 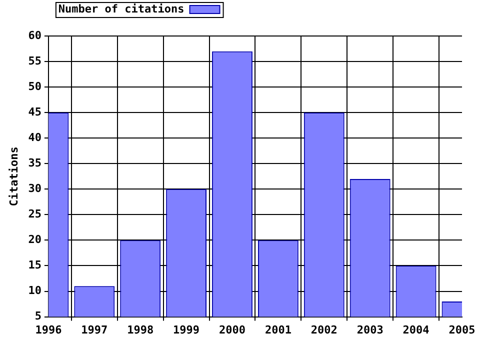 I want to click on y-tick-label: 20, so click(x=35, y=239).